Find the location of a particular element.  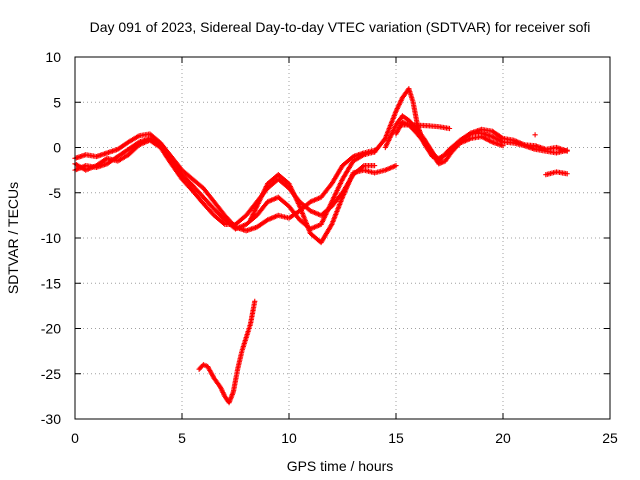

y-tick-label: 10 is located at coordinates (53, 57).